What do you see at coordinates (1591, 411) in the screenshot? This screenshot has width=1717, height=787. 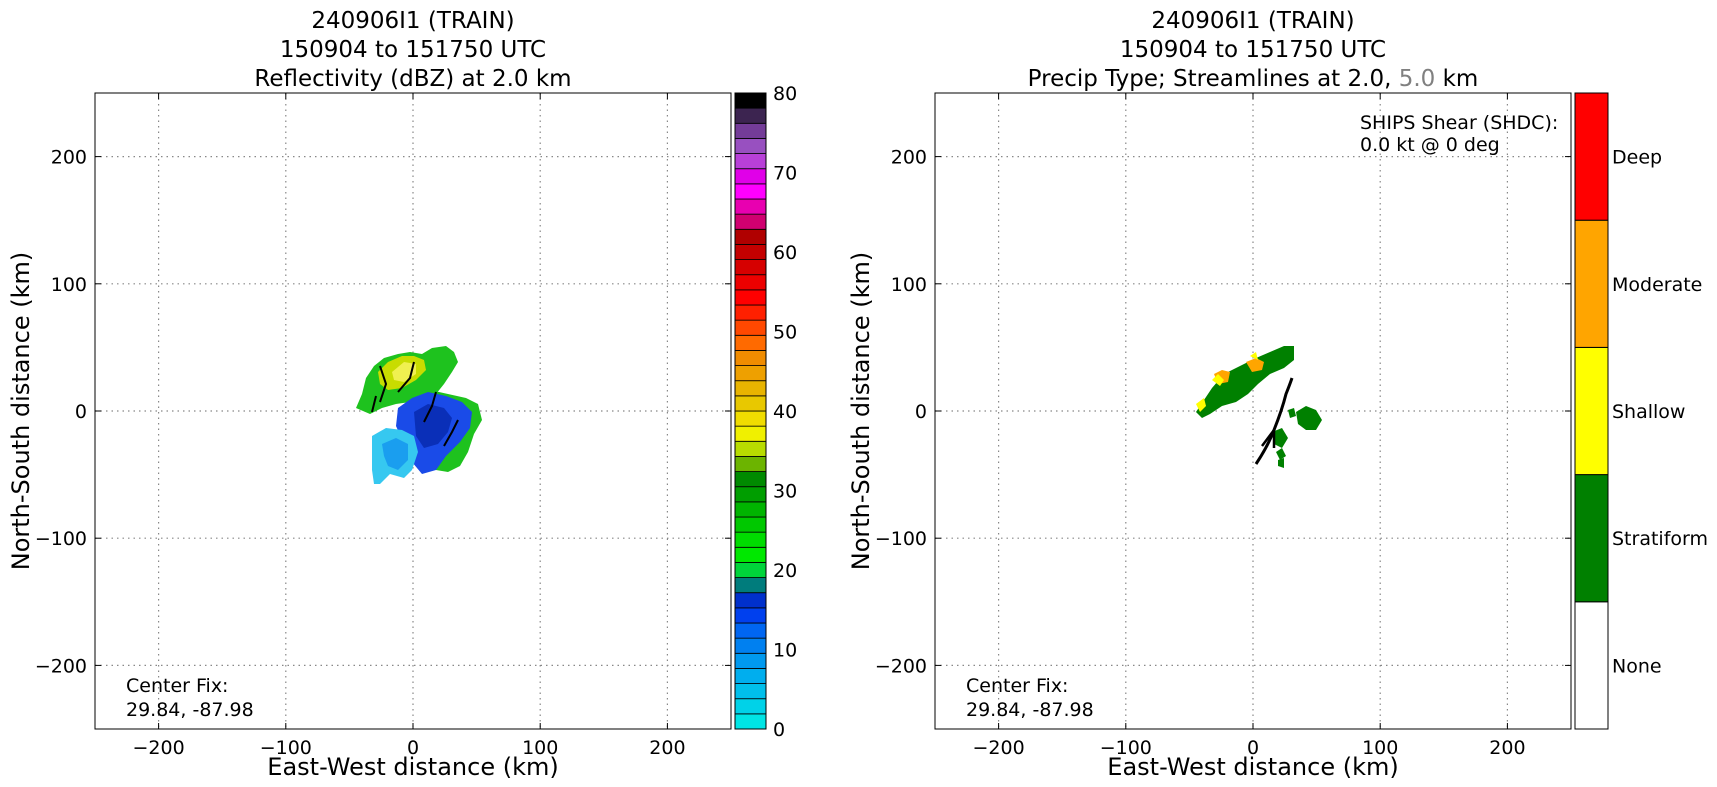 I see `precip-type-colorbar` at bounding box center [1591, 411].